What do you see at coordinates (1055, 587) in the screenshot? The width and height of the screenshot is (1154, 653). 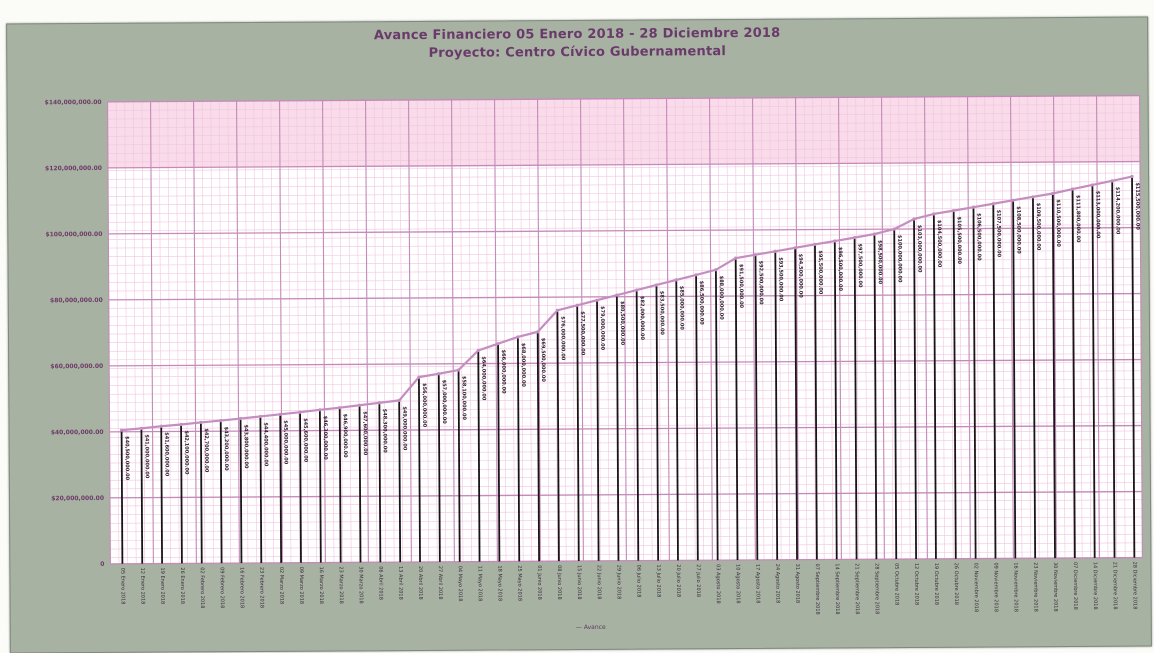 I see `x-tick-label: 30 Noviembre 2018` at bounding box center [1055, 587].